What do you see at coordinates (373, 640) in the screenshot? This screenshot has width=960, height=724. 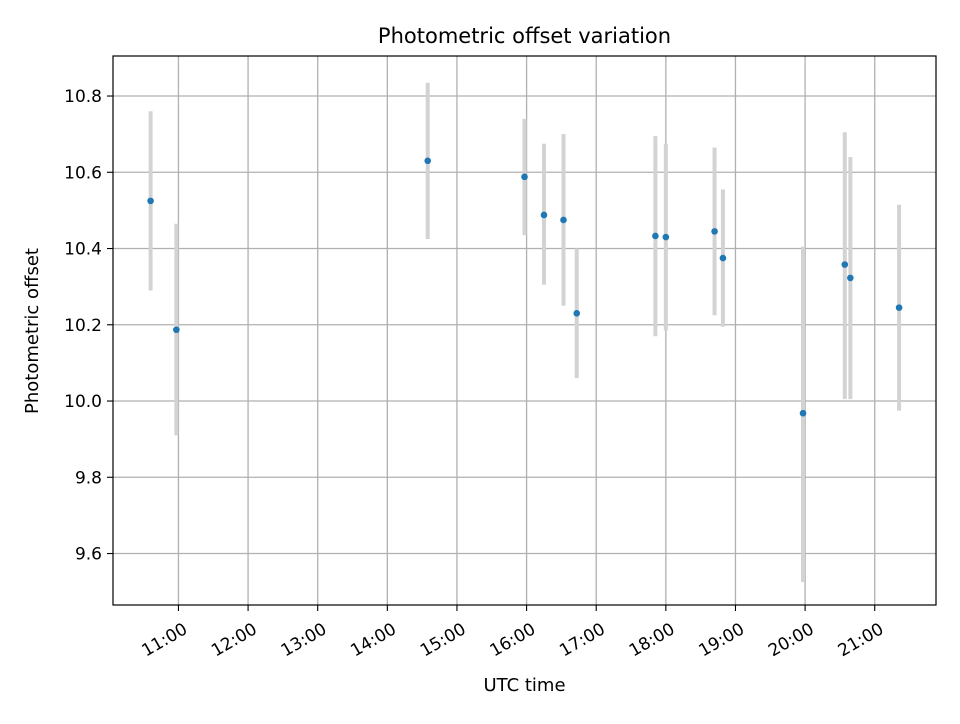 I see `x-tick-label: 14:00` at bounding box center [373, 640].